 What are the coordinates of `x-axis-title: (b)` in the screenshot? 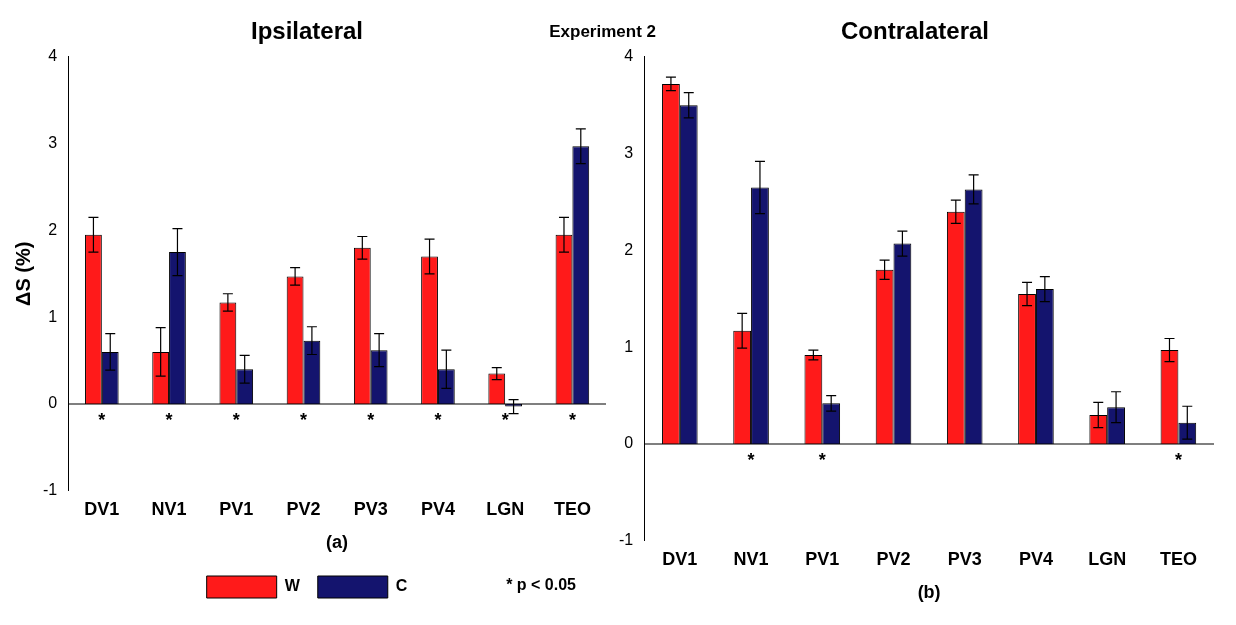 It's located at (929, 592).